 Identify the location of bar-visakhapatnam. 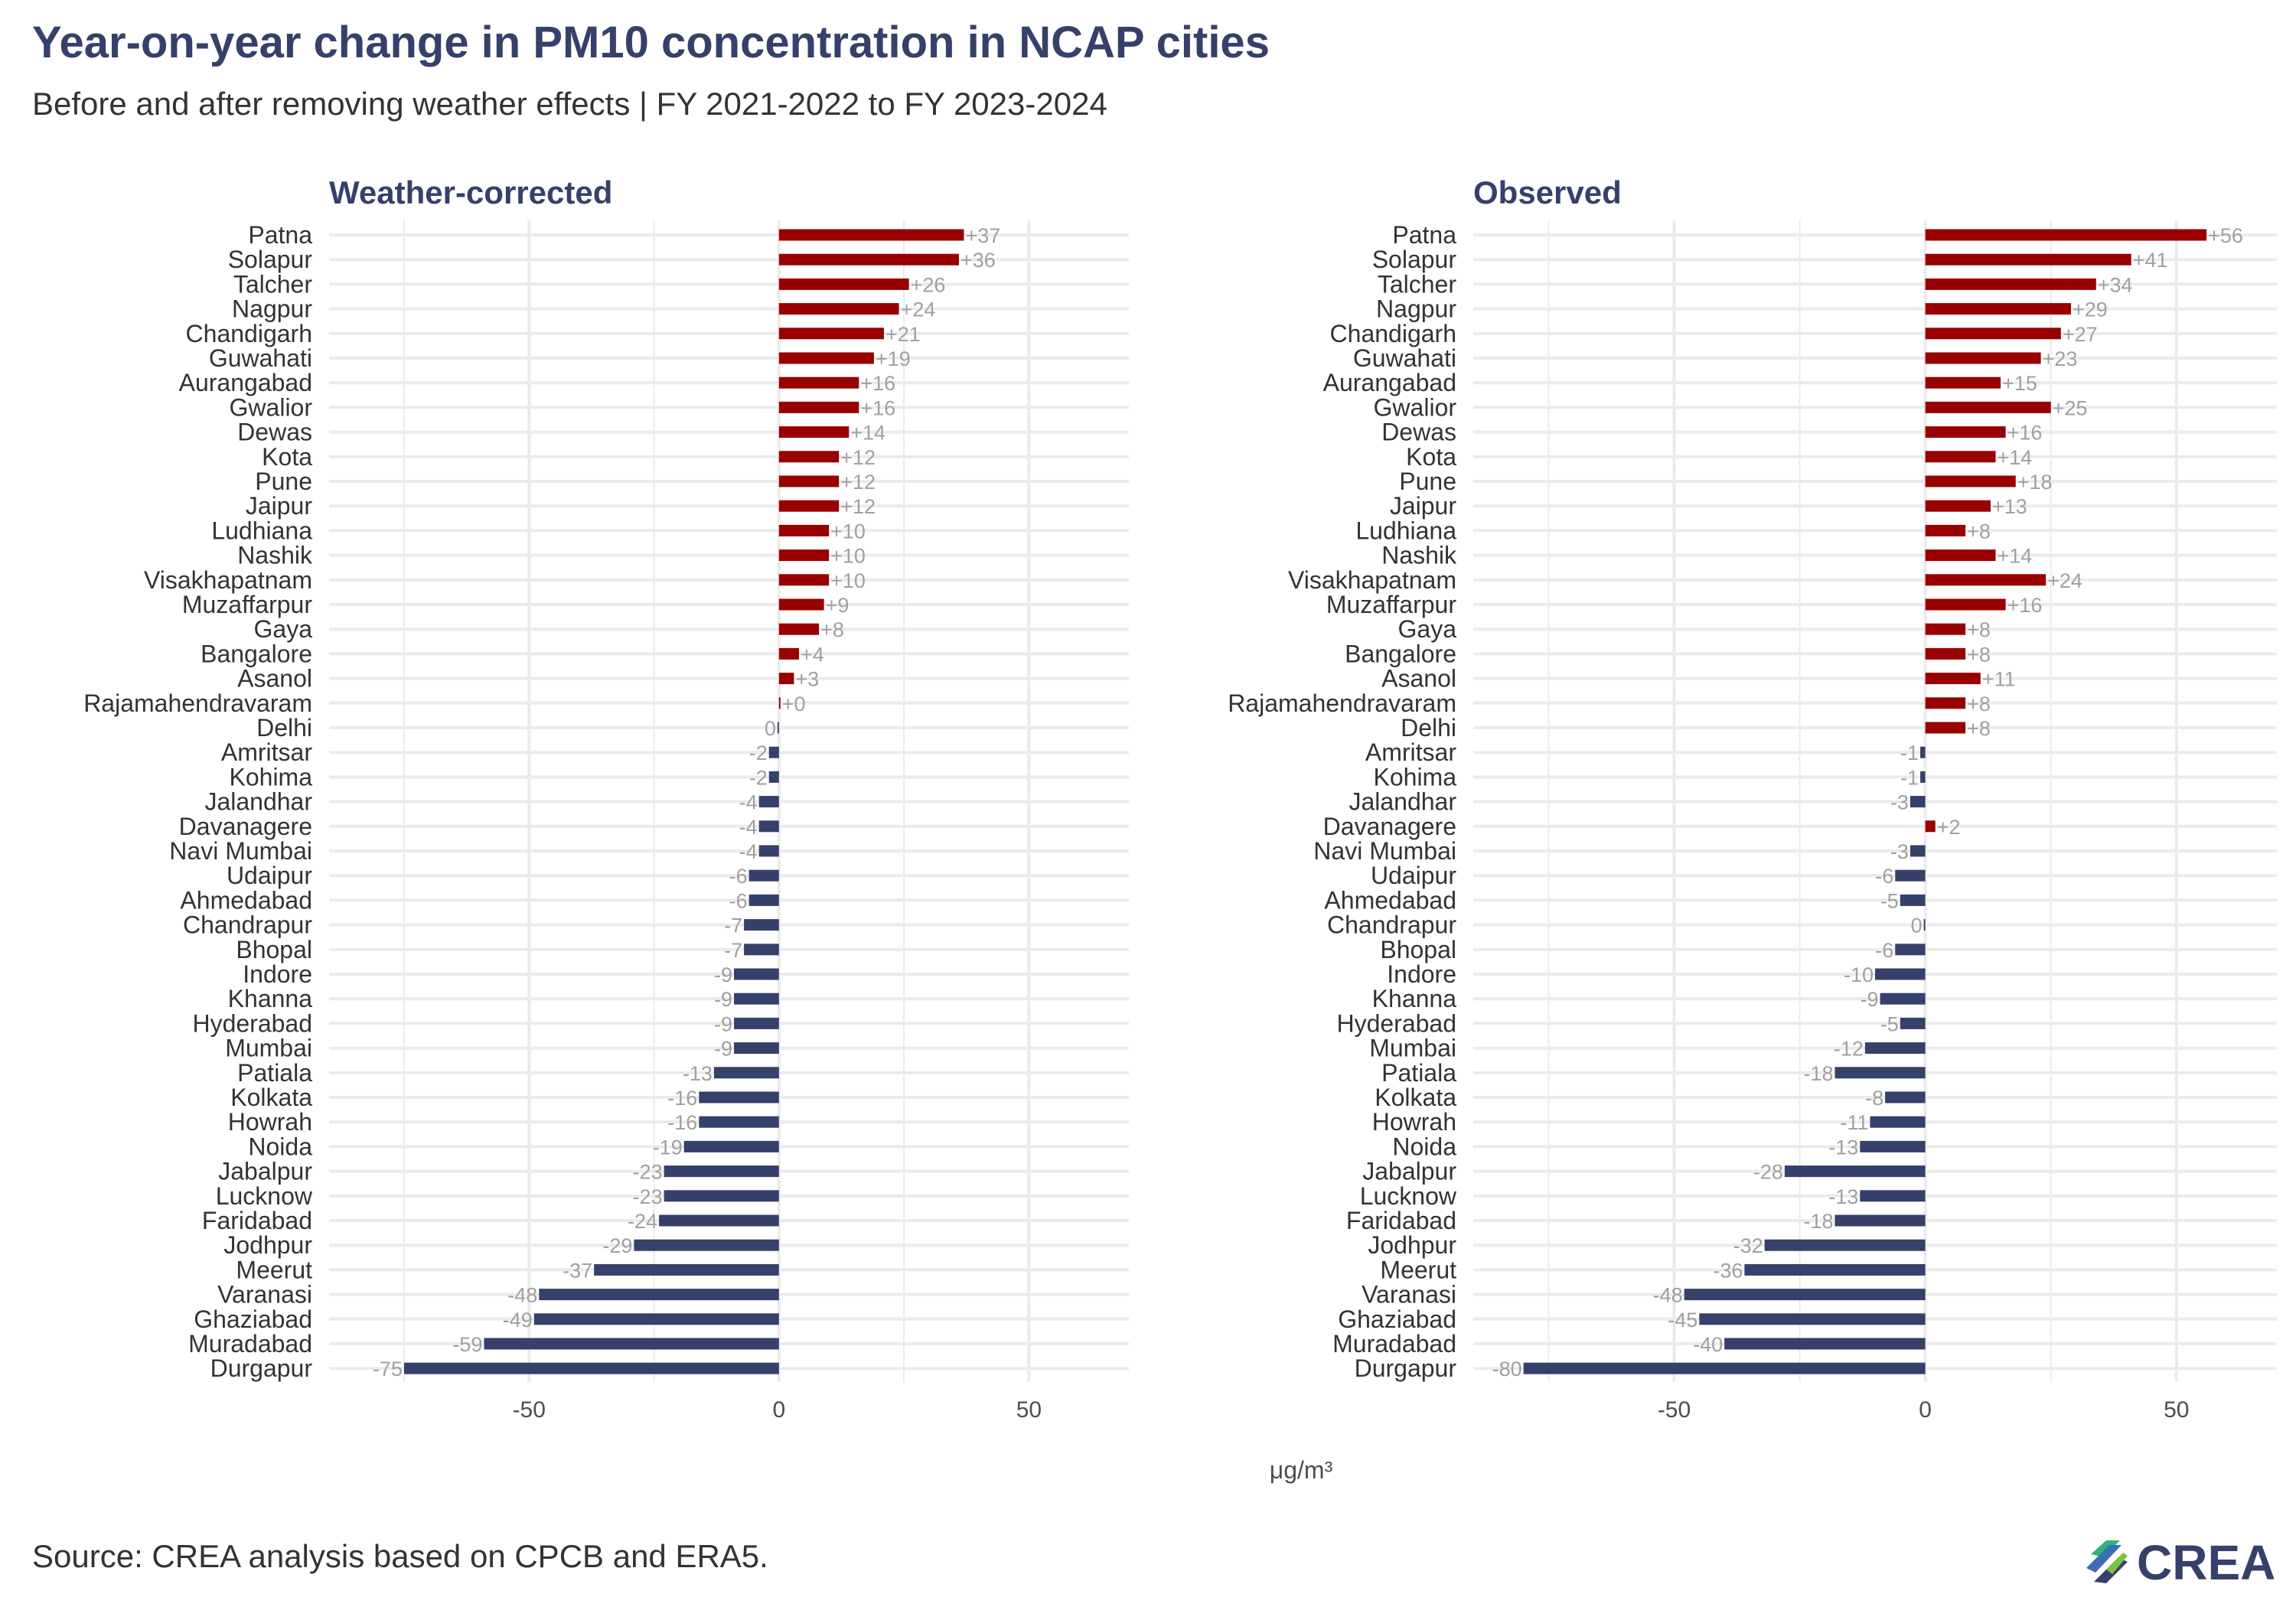
(1986, 580).